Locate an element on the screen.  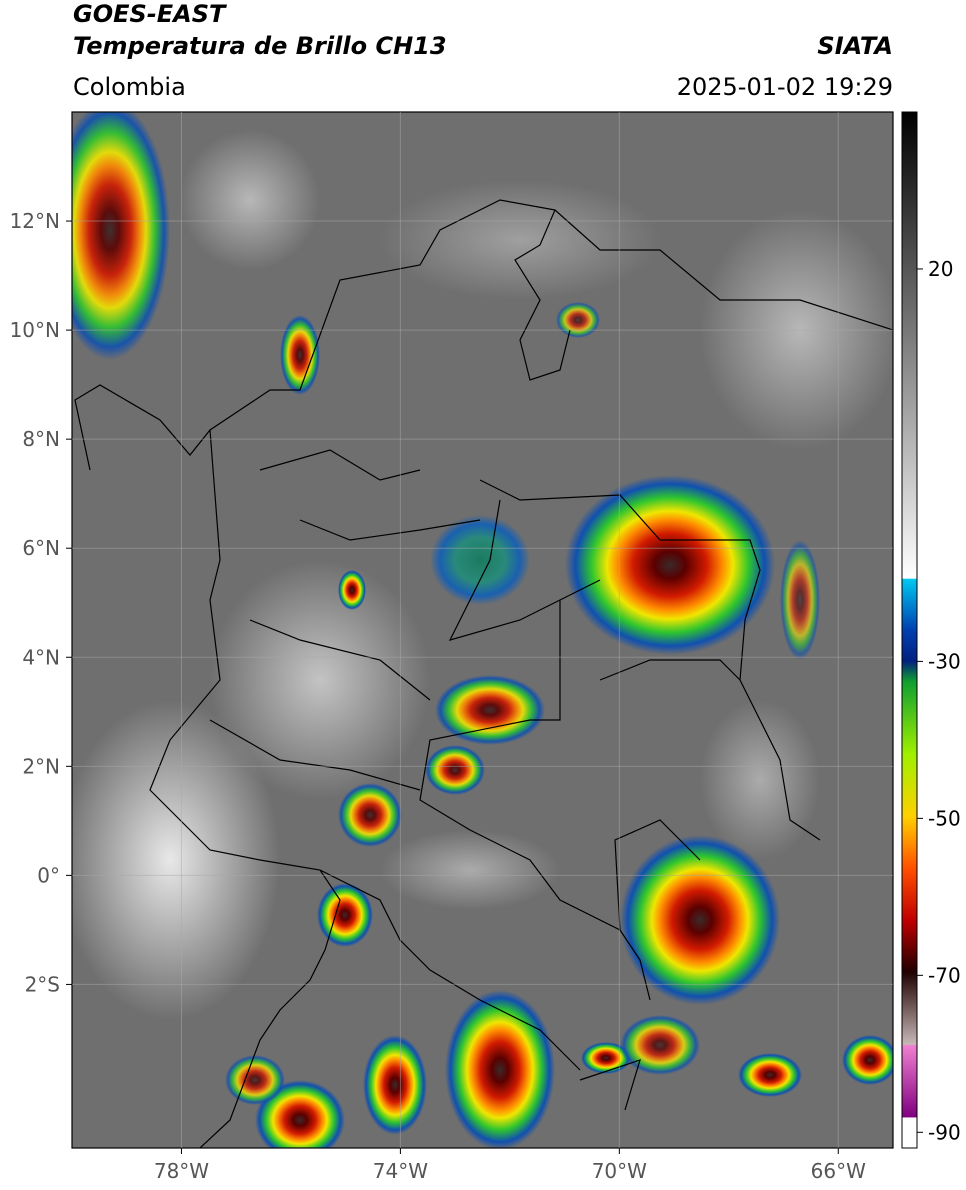
colorbar-tick-label: -90 is located at coordinates (944, 1132).